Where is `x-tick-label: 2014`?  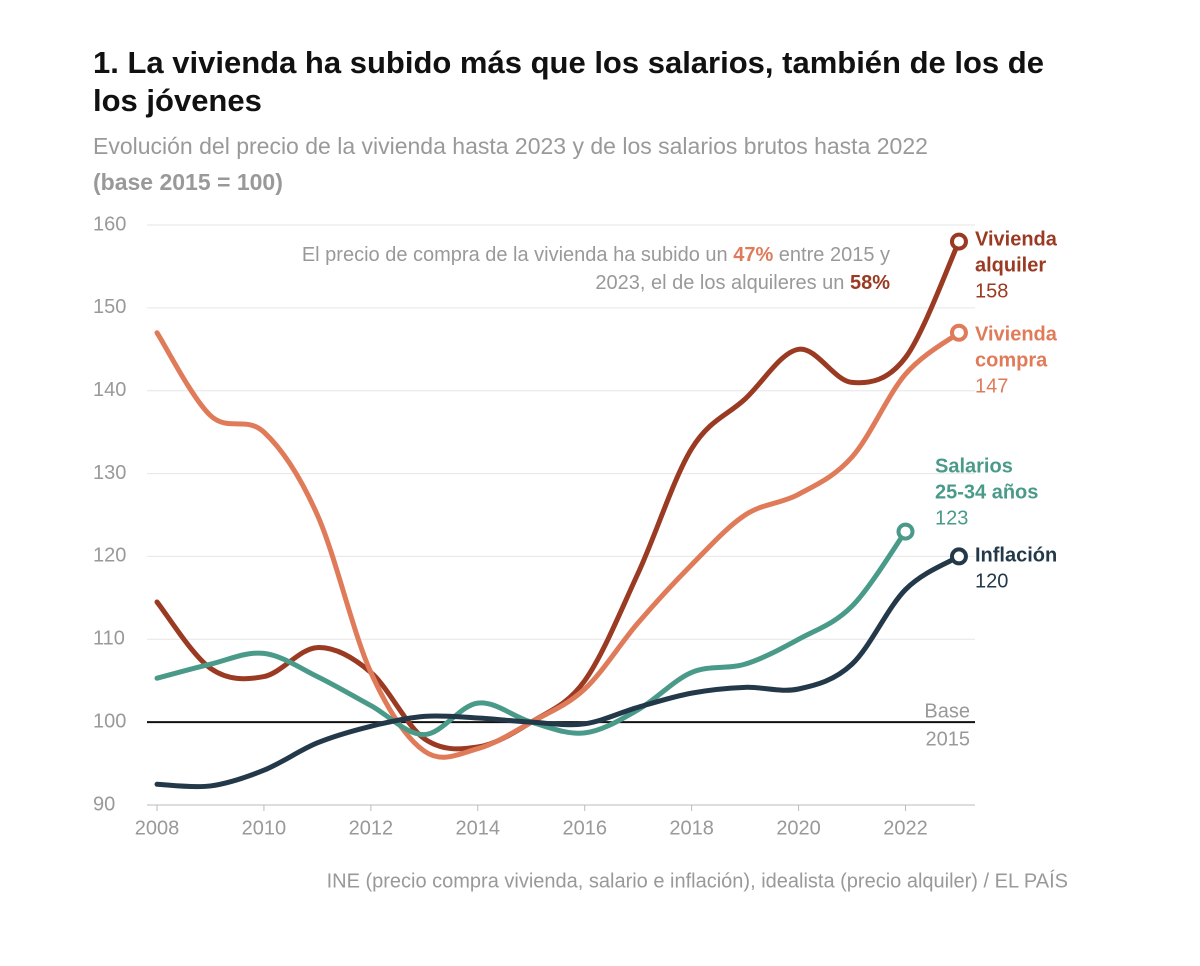 x-tick-label: 2014 is located at coordinates (478, 828).